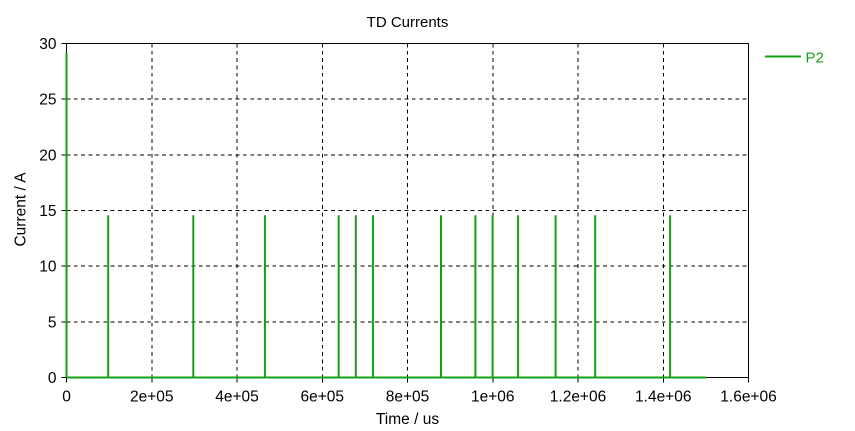 This screenshot has height=431, width=855. What do you see at coordinates (48, 44) in the screenshot?
I see `svg-text: 30` at bounding box center [48, 44].